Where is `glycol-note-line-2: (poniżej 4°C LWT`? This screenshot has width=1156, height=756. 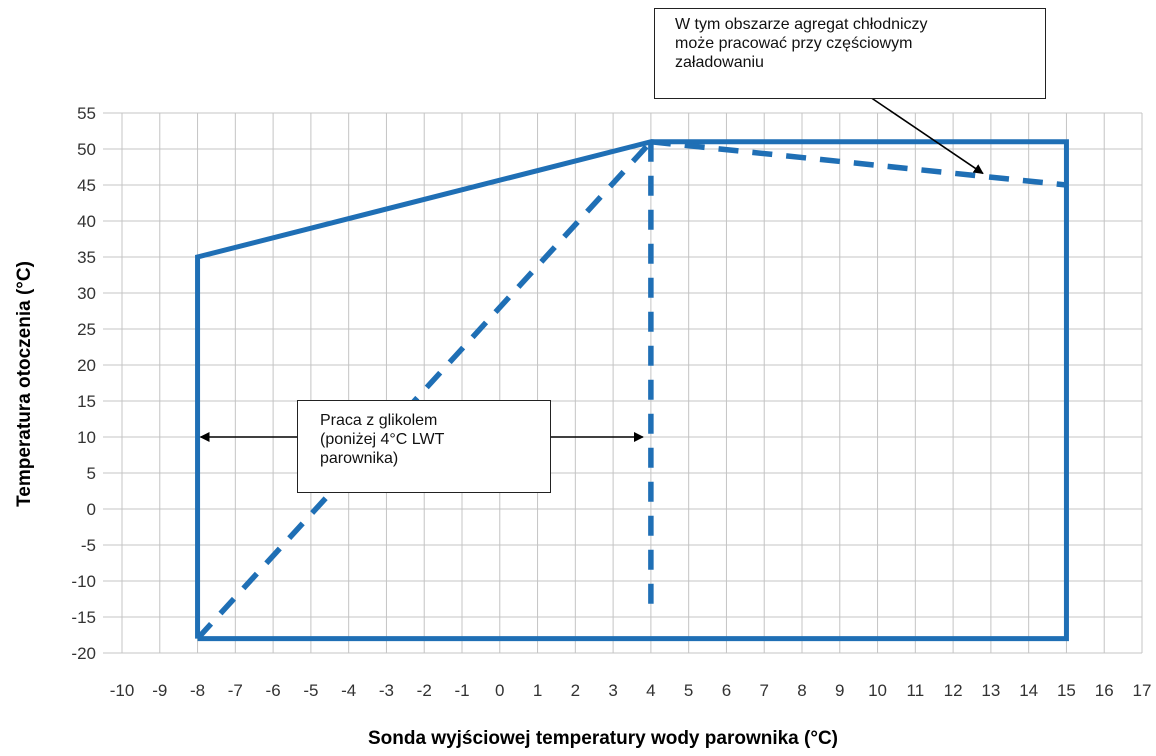 glycol-note-line-2: (poniżej 4°C LWT is located at coordinates (382, 439).